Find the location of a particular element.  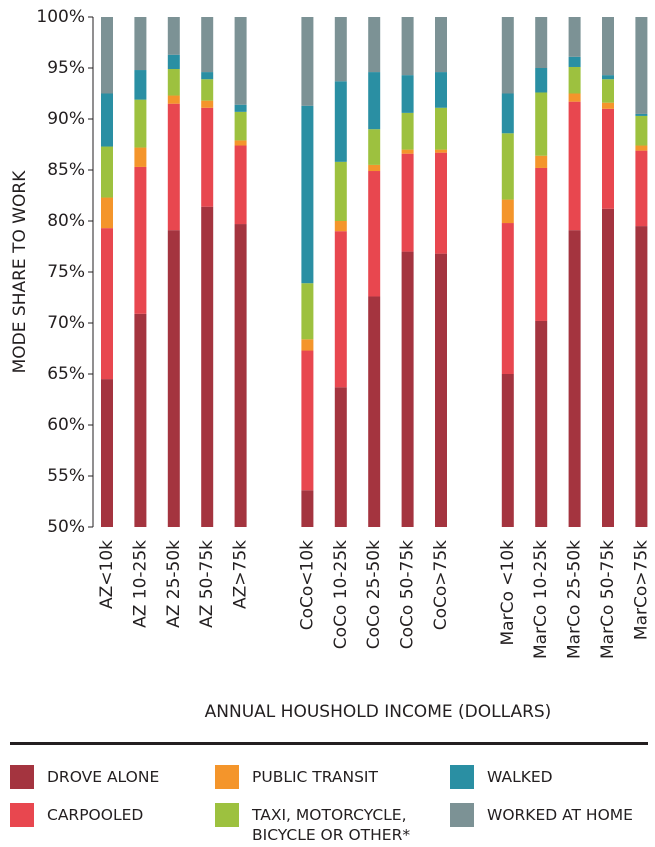

x-tick-label: CoCo 10-25k is located at coordinates (341, 594).